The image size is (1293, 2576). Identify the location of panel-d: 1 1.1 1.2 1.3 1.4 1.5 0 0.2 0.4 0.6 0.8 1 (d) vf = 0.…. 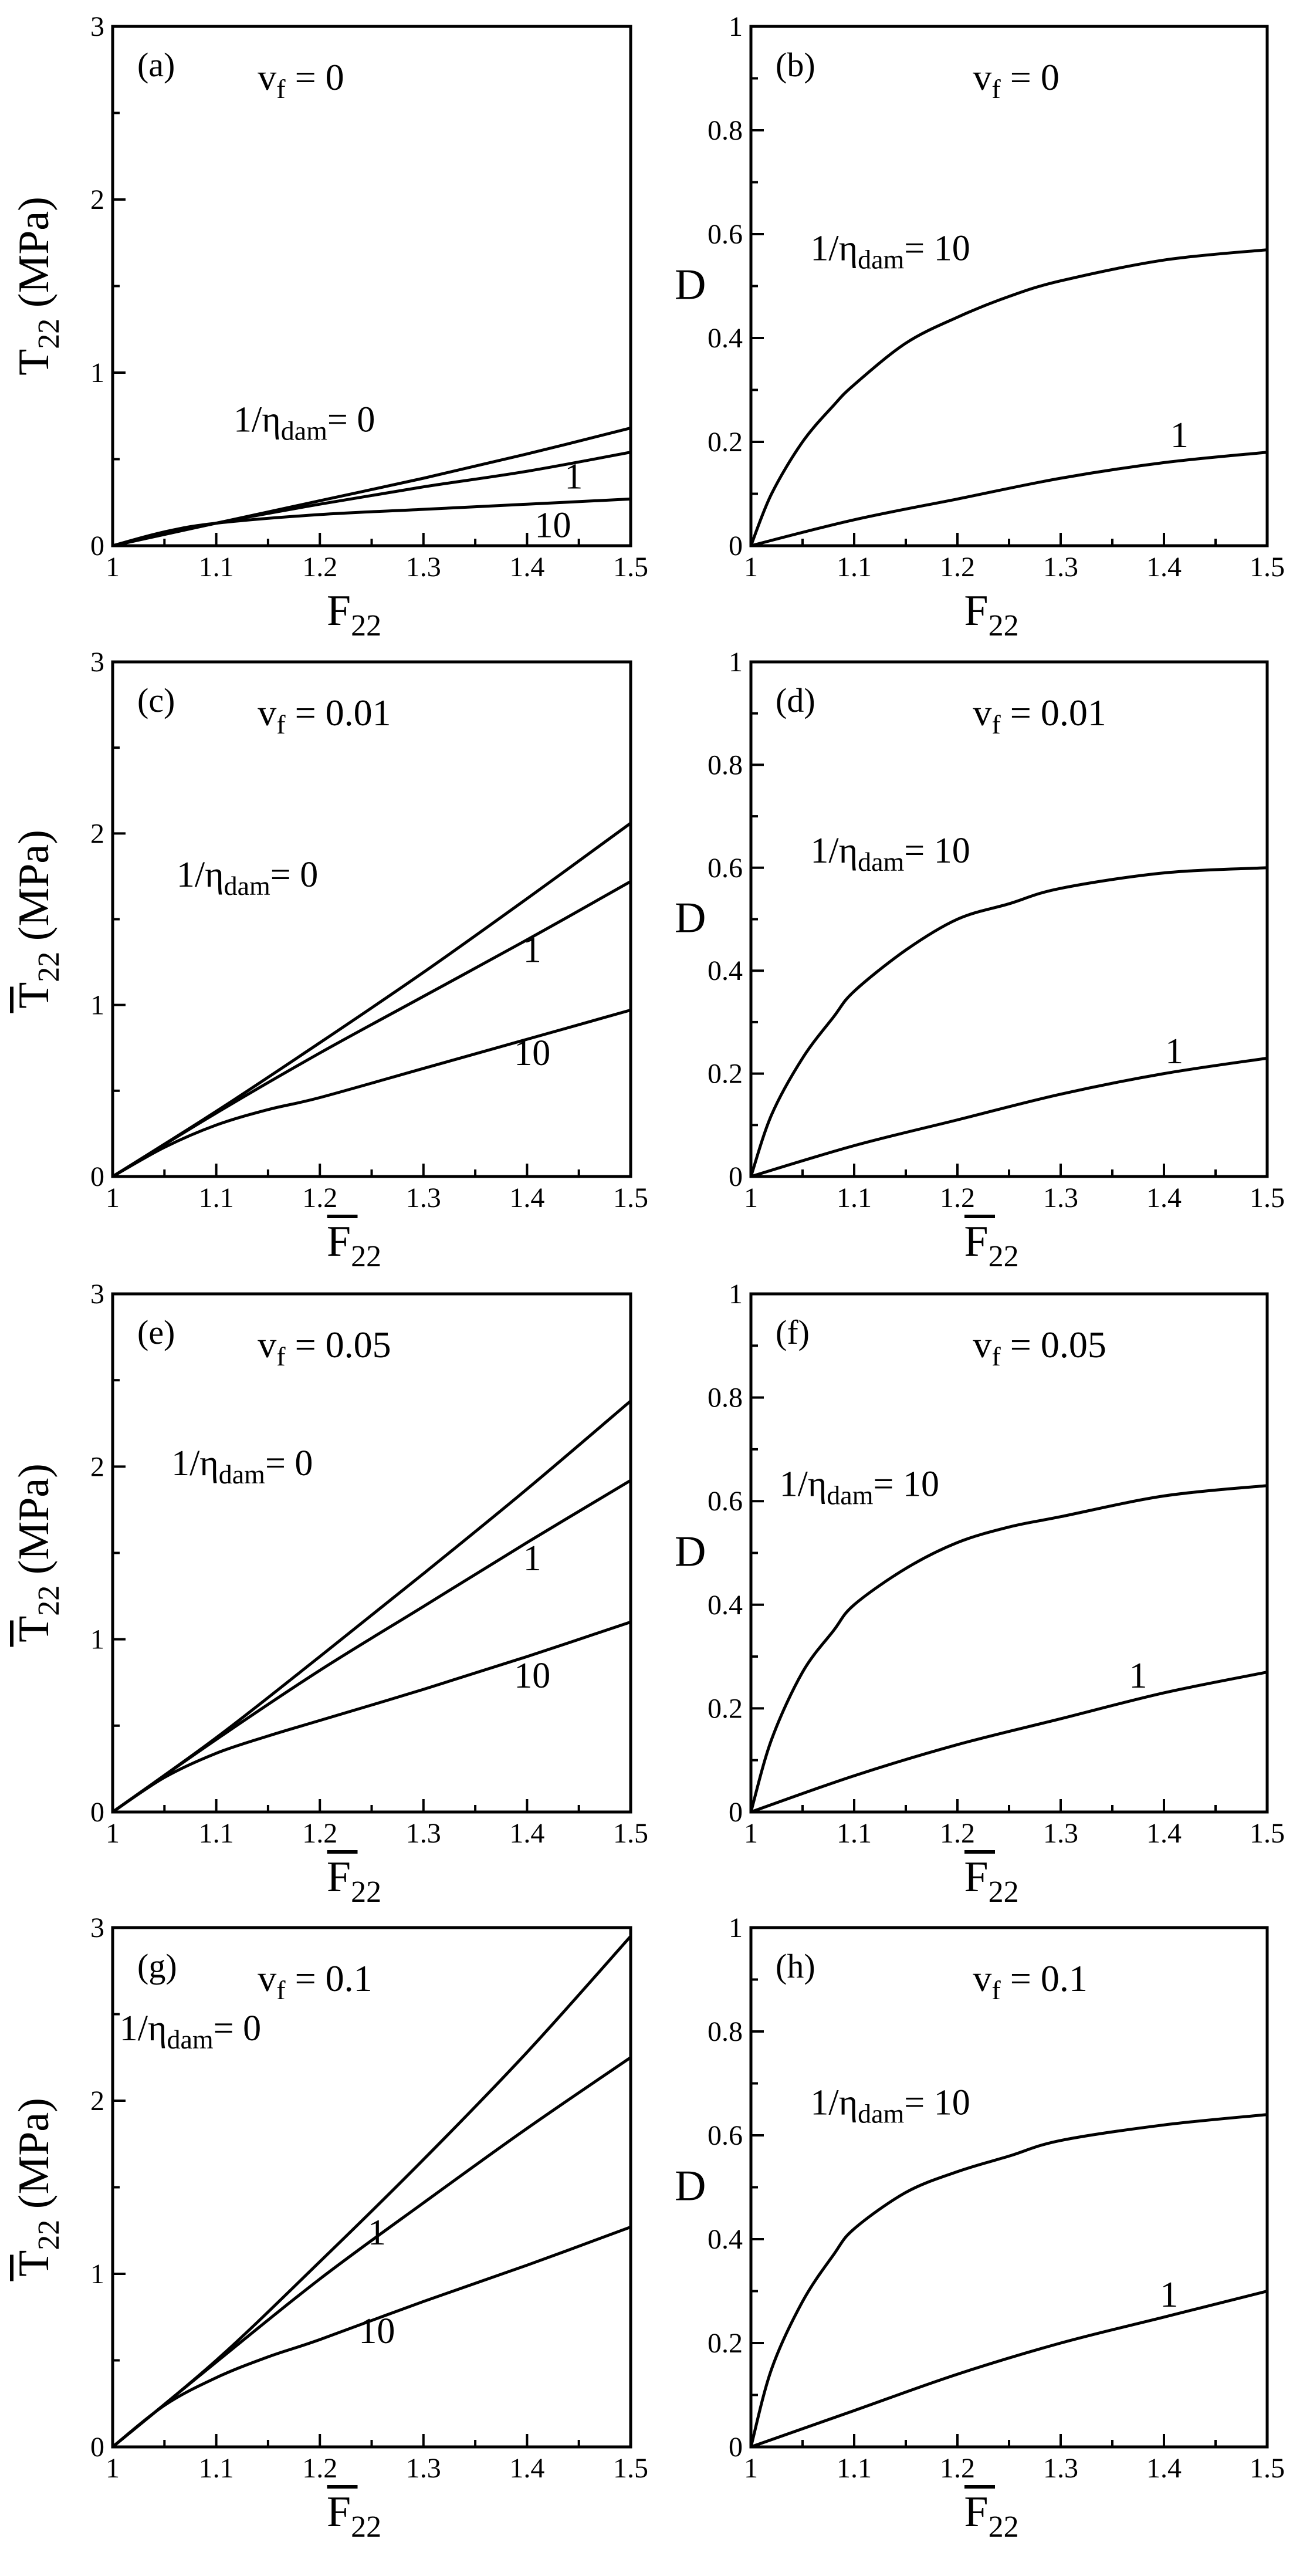
(980, 960).